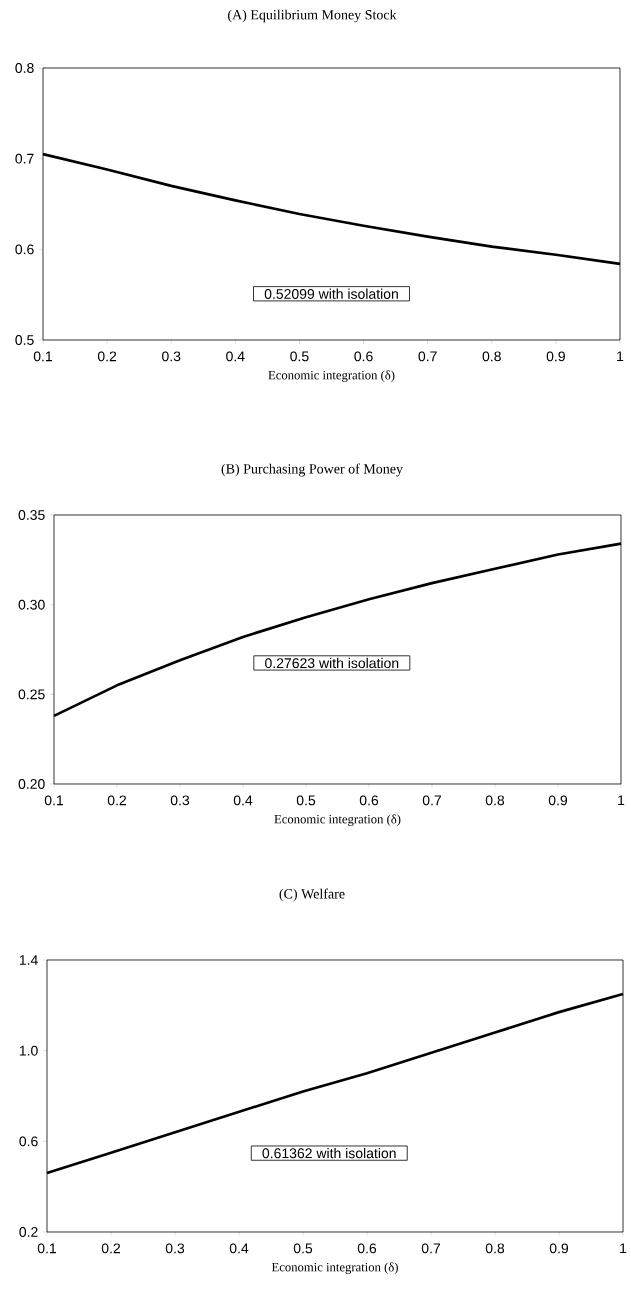 This screenshot has width=631, height=1296. What do you see at coordinates (28, 1232) in the screenshot?
I see `y-tick-label: 0.2` at bounding box center [28, 1232].